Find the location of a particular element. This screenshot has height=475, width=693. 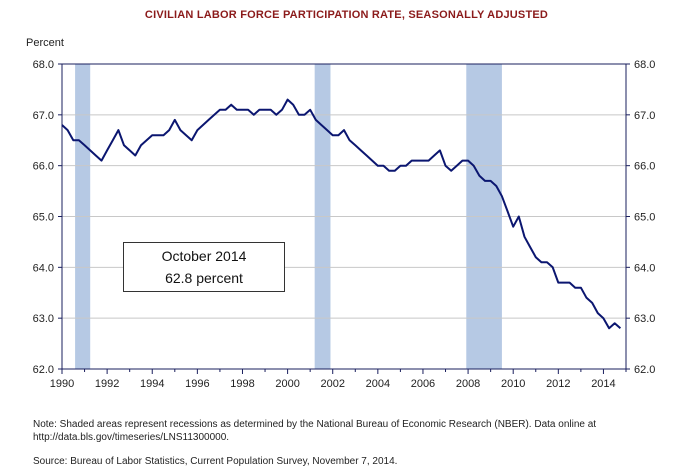

x-tick-label: 1996 is located at coordinates (197, 384).